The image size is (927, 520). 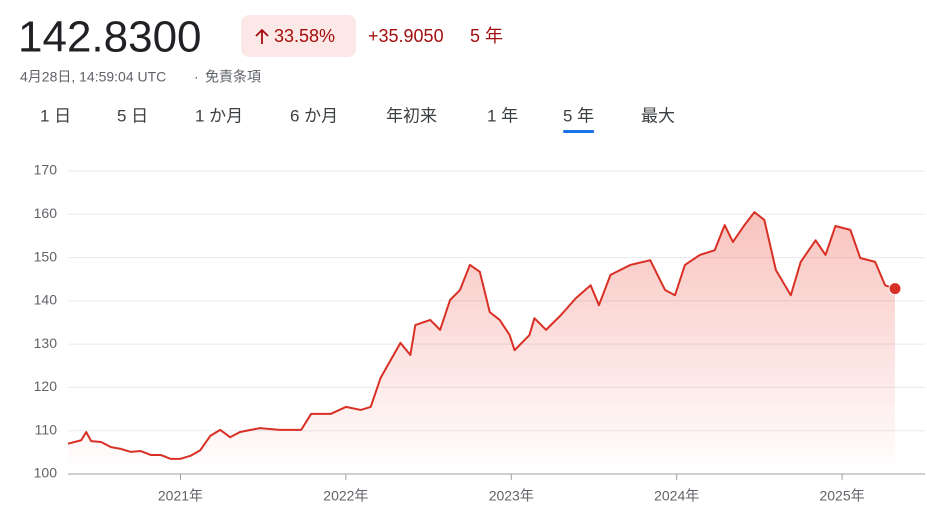 I want to click on x-tick-label: 2022年, so click(x=345, y=496).